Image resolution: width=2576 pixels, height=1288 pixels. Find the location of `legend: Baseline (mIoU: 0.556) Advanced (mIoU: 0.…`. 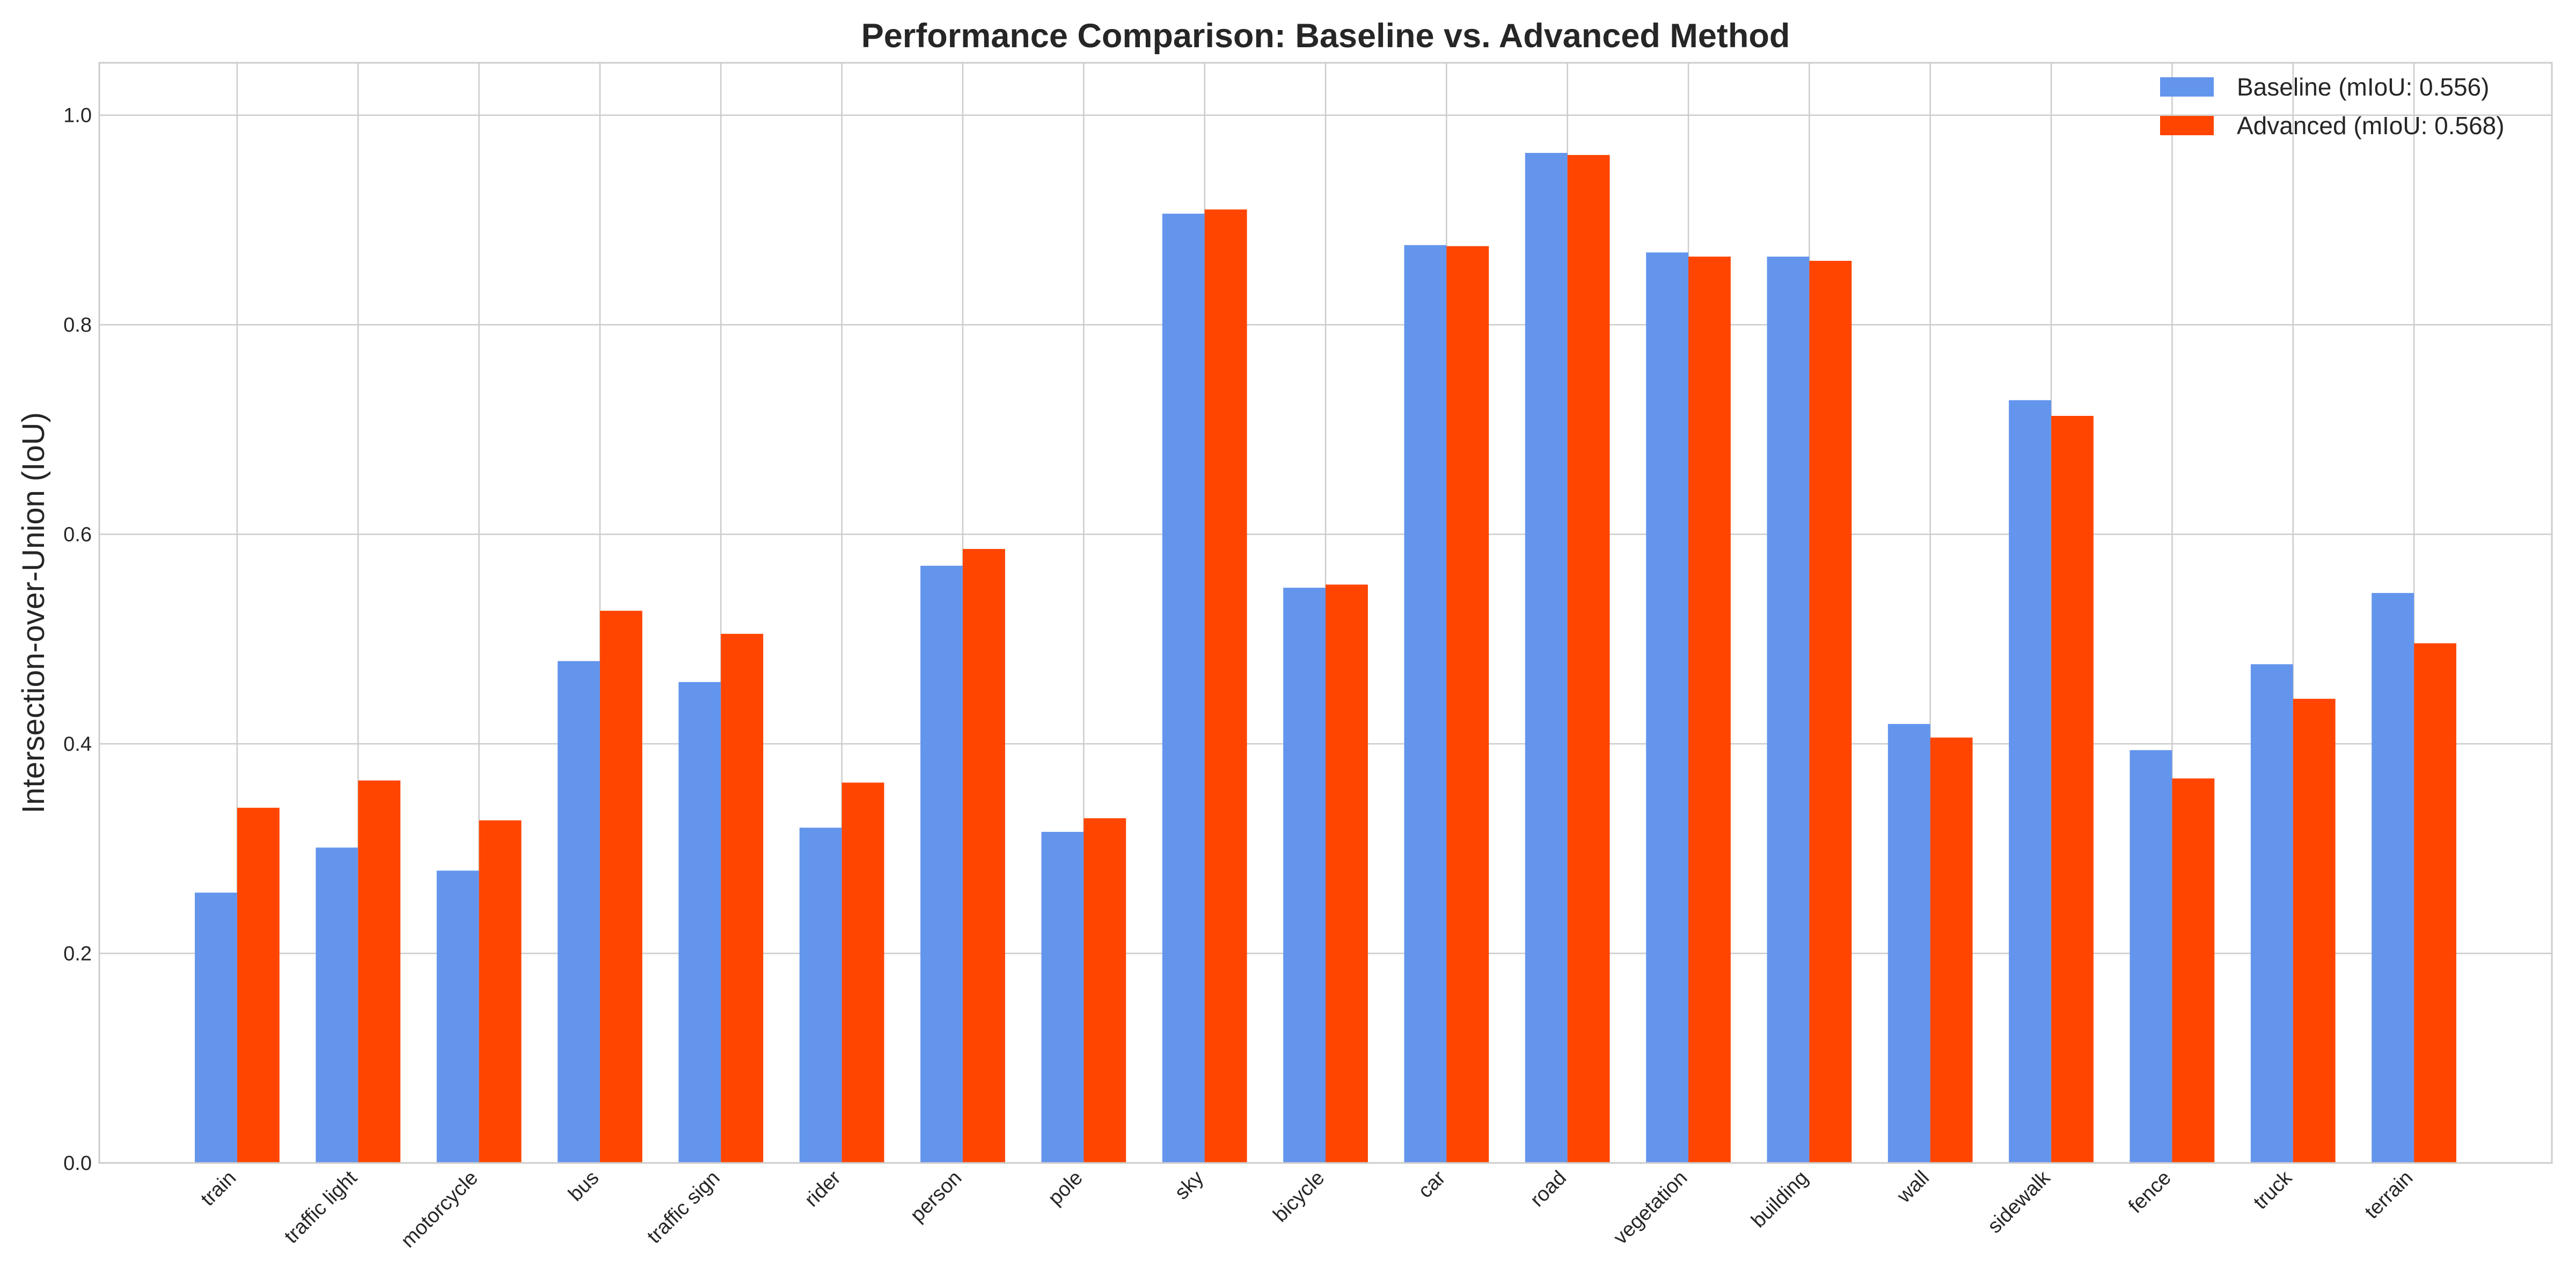

legend: Baseline (mIoU: 0.556) Advanced (mIoU: 0.… is located at coordinates (2332, 106).